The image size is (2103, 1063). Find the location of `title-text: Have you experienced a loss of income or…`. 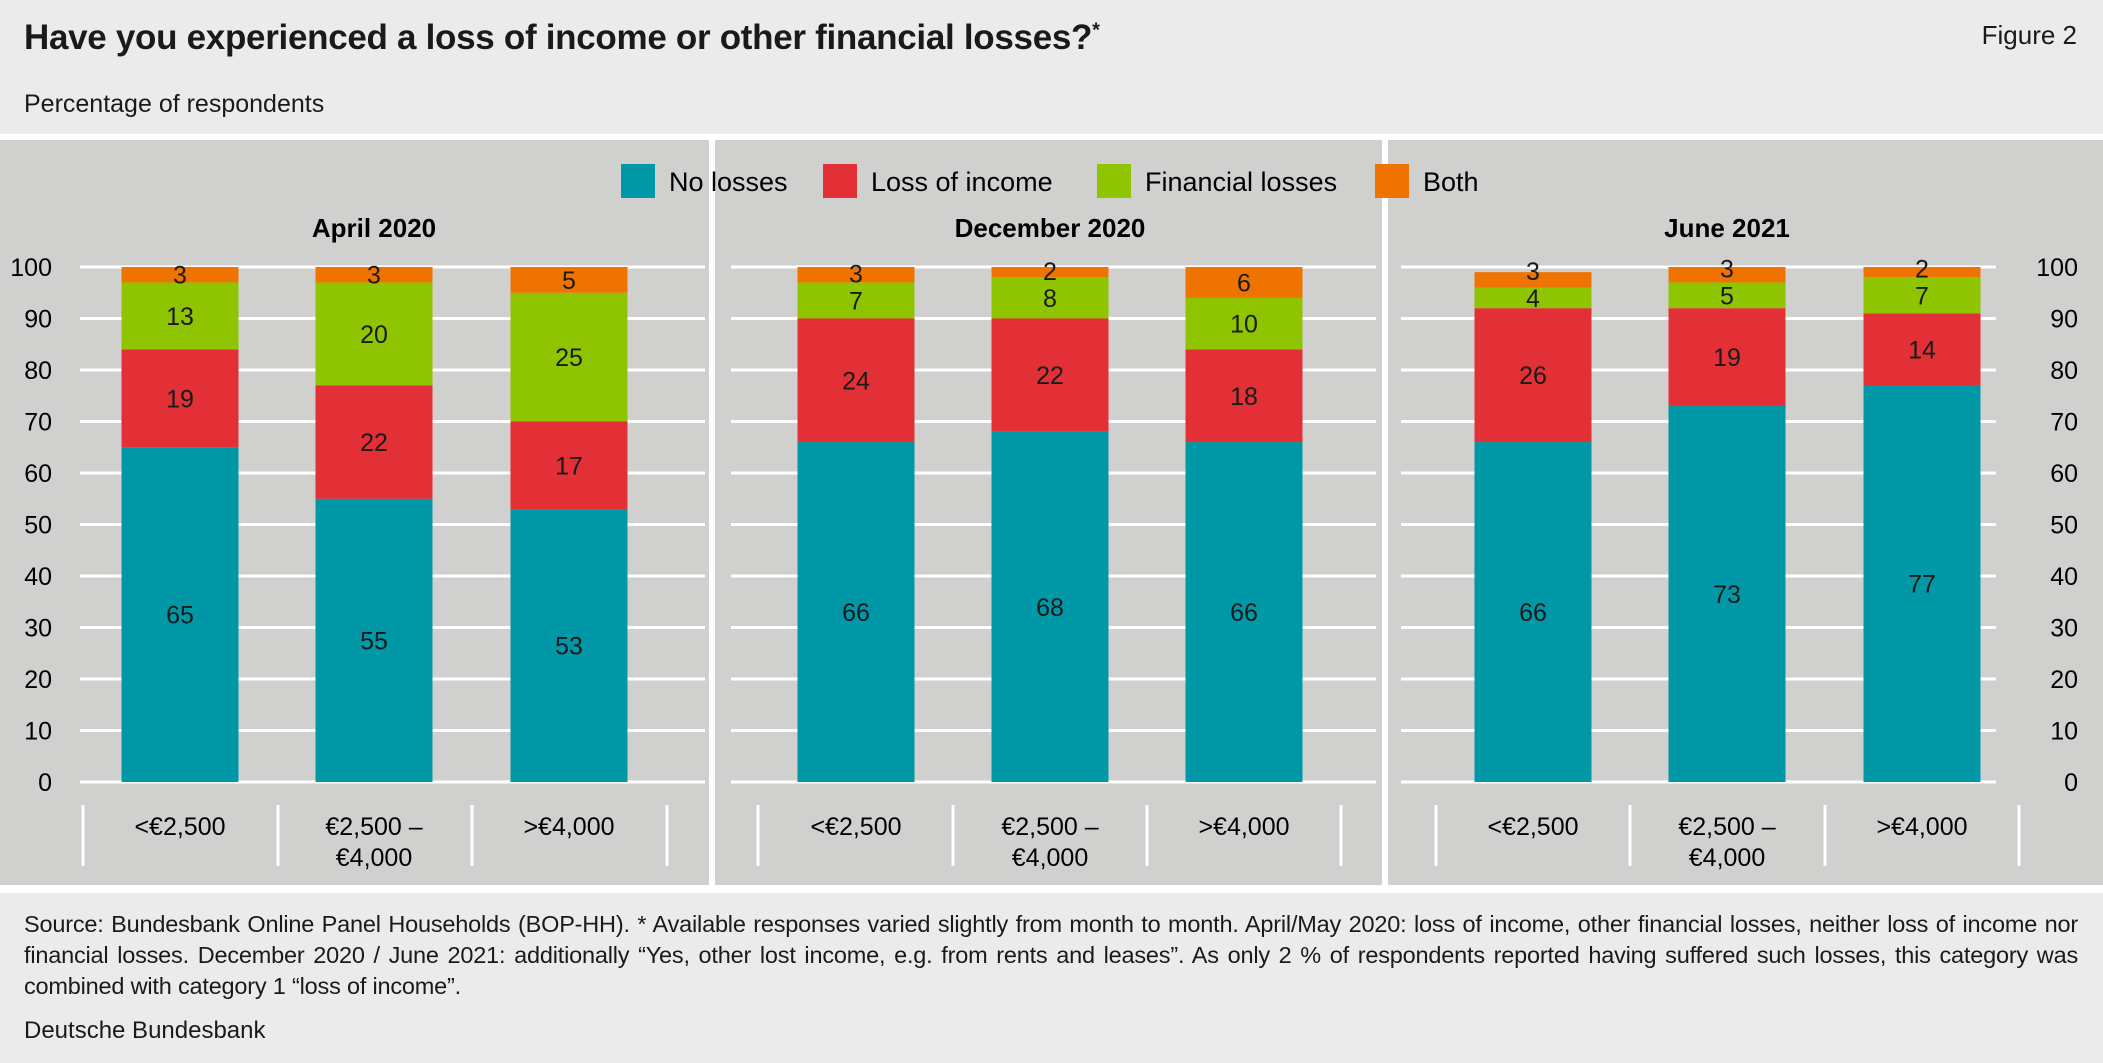

title-text: Have you experienced a loss of income or… is located at coordinates (558, 37).